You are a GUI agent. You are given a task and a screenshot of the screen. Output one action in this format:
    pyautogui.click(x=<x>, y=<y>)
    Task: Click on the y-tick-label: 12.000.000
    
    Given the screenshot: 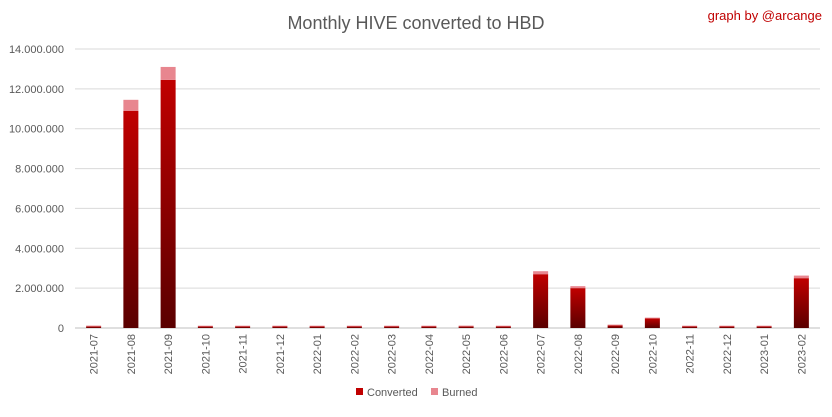 What is the action you would take?
    pyautogui.click(x=36, y=90)
    